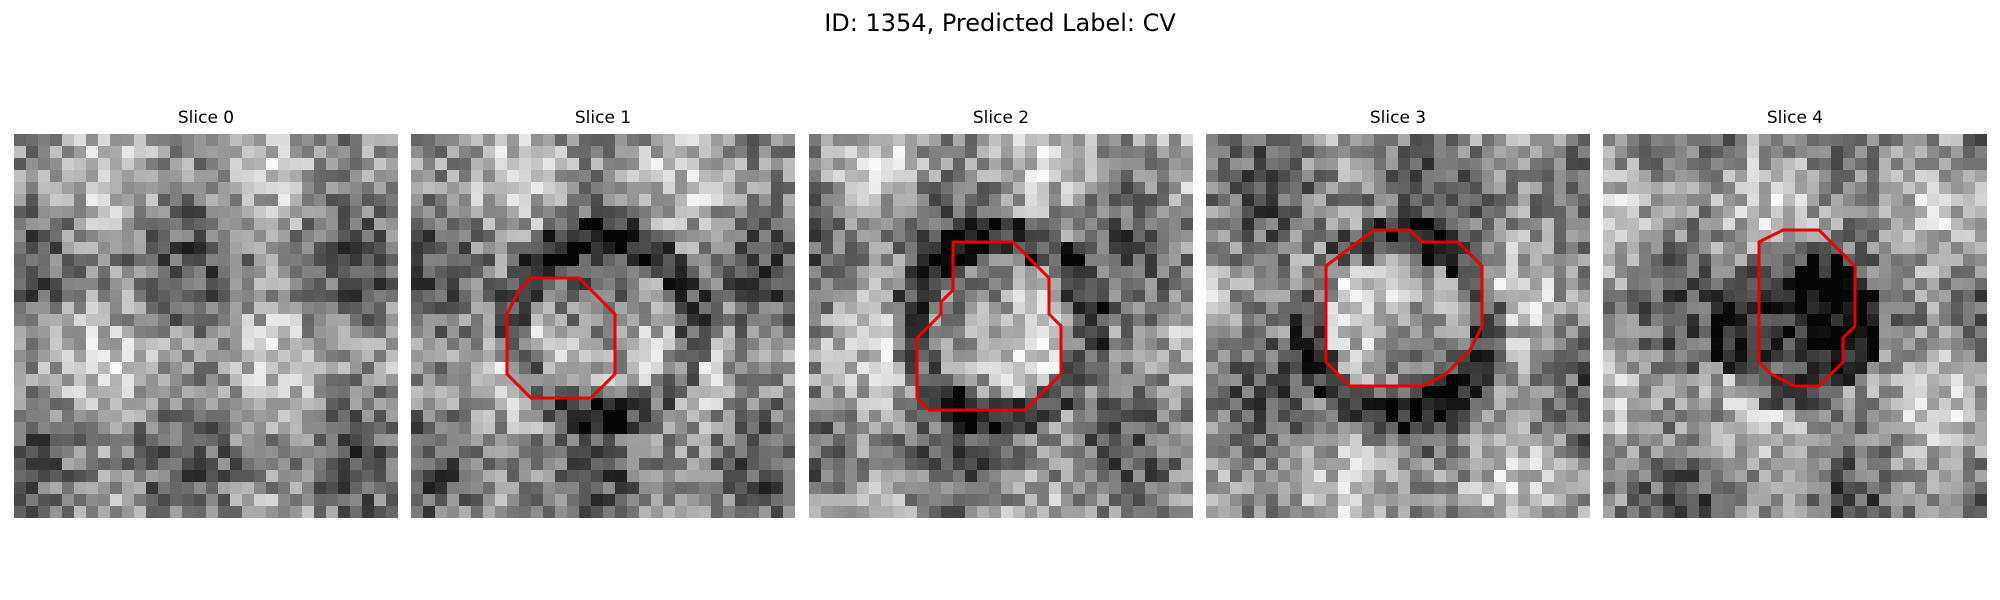  I want to click on slice-title: Slice 1, so click(603, 118).